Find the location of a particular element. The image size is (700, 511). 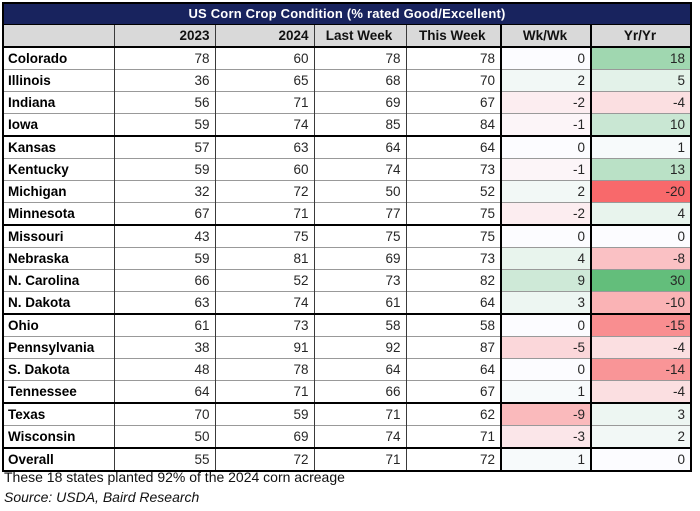

yr-yr-cell: 0 is located at coordinates (640, 236).